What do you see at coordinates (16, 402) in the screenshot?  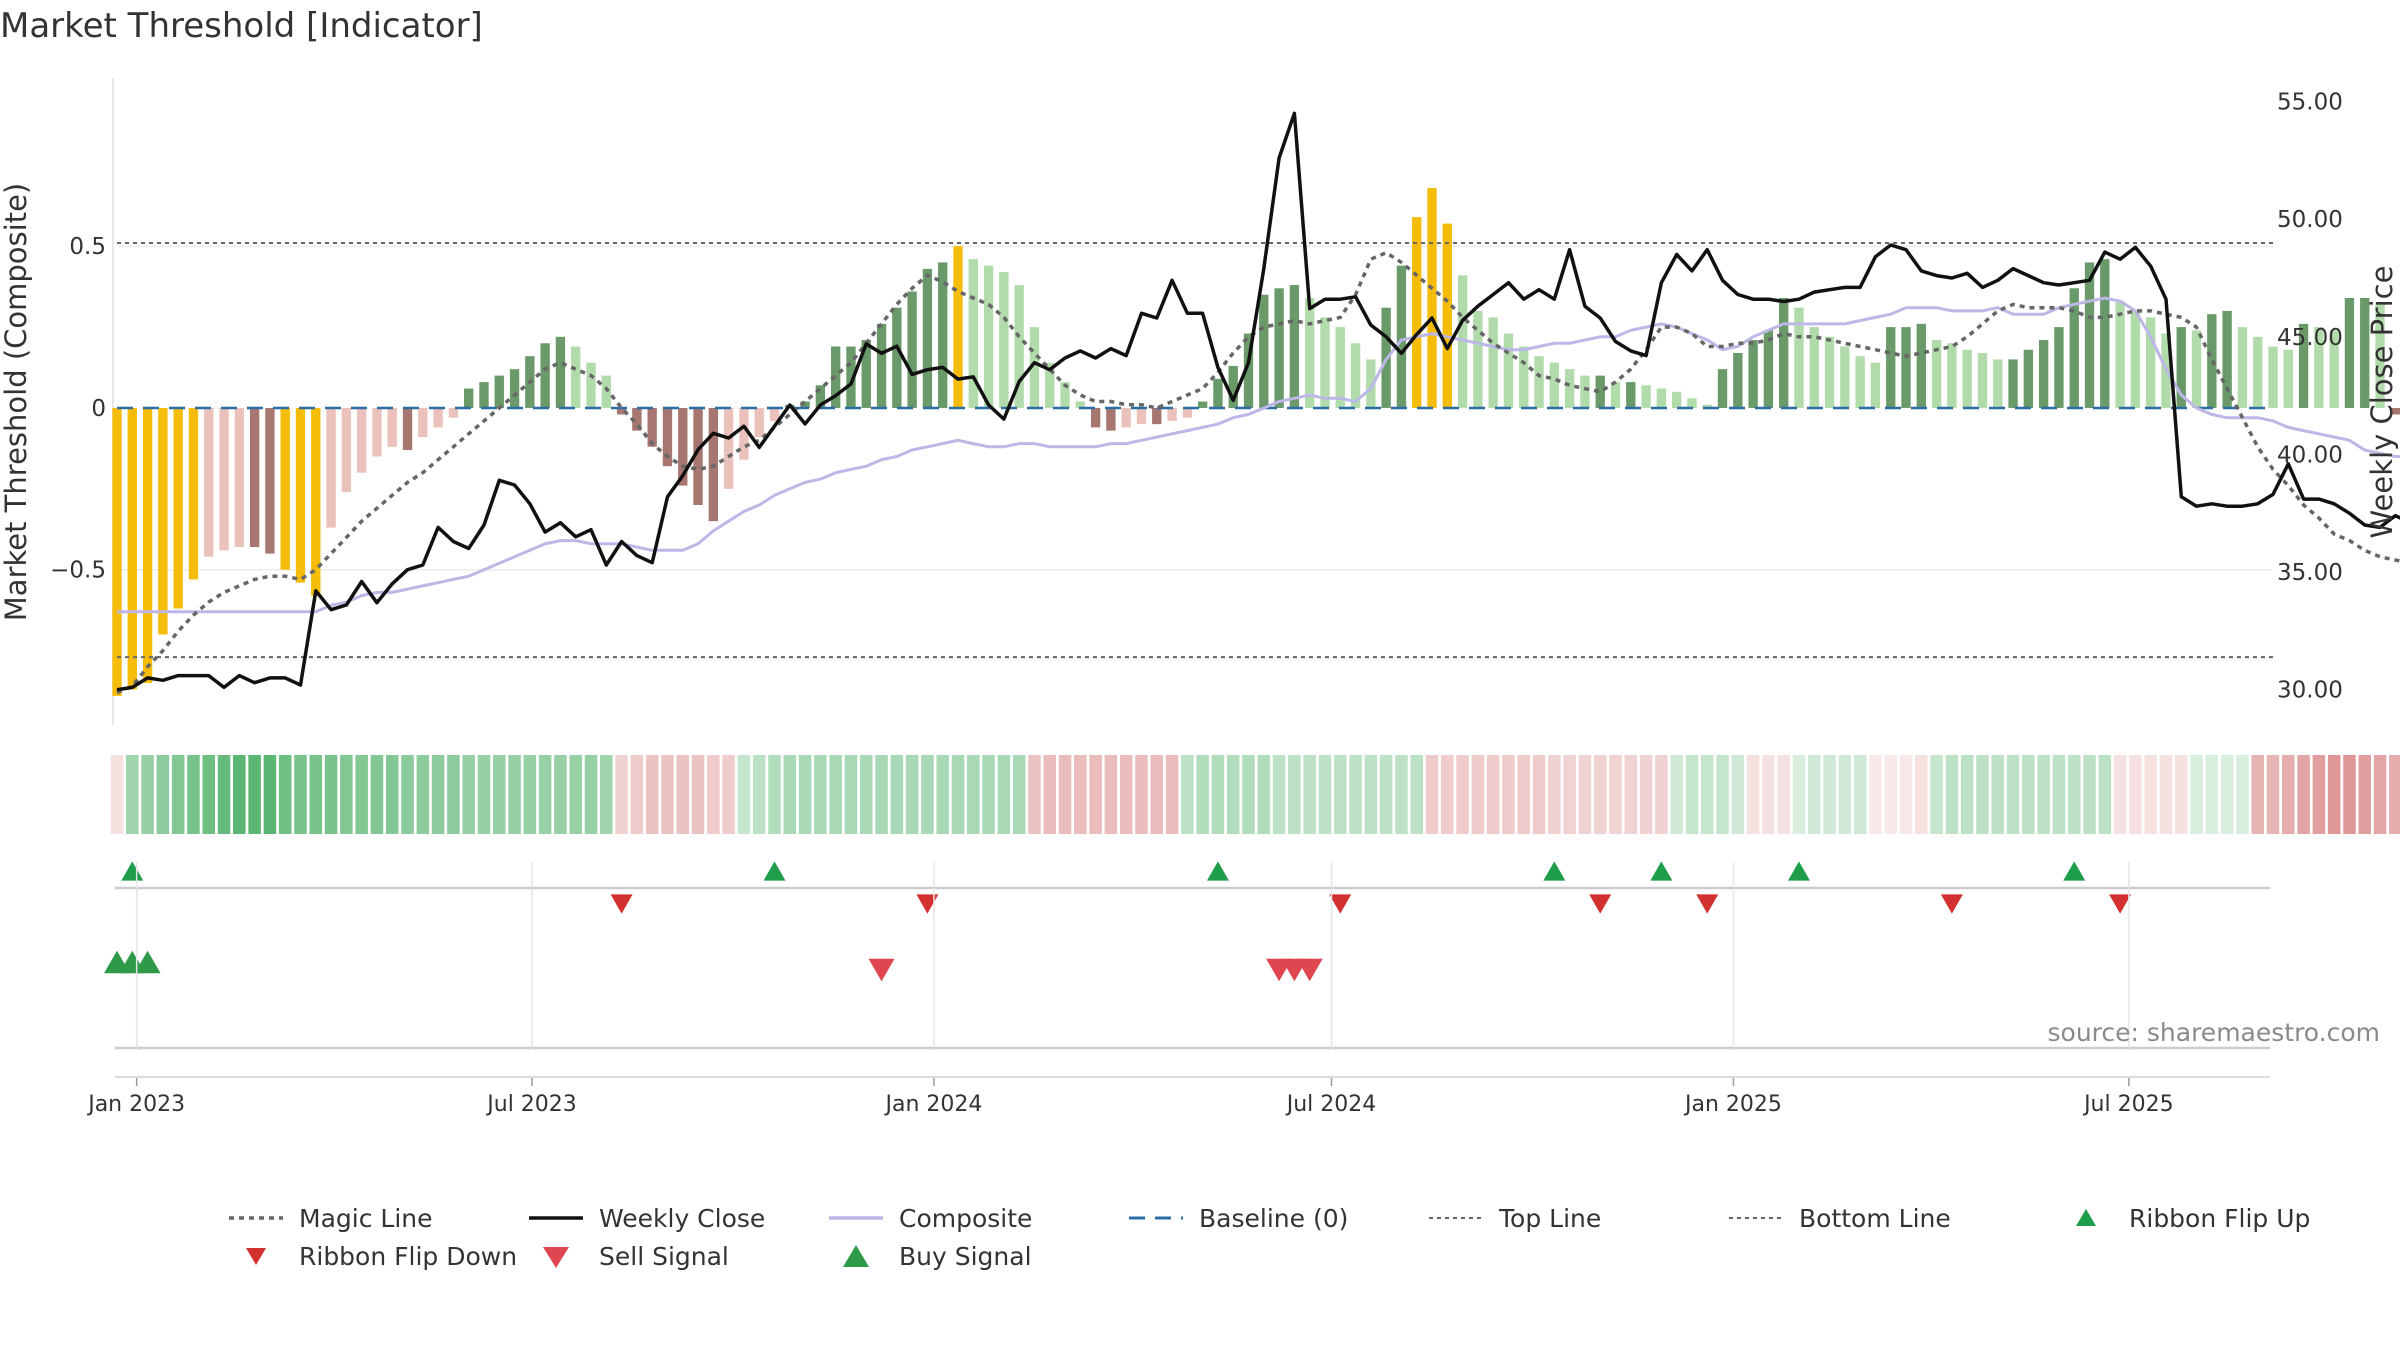 I see `y-axis-label-left: Market Threshold (Composite)` at bounding box center [16, 402].